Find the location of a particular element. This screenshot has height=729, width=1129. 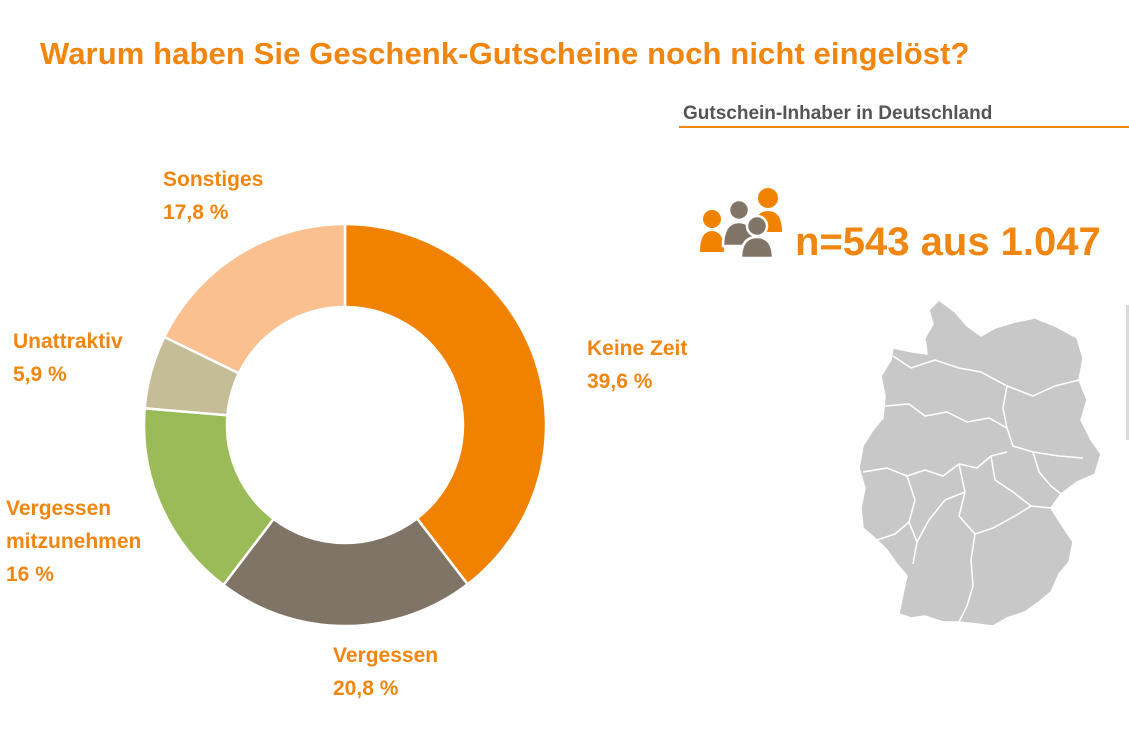

label-unattraktiv-value: 5,9 % is located at coordinates (40, 374).